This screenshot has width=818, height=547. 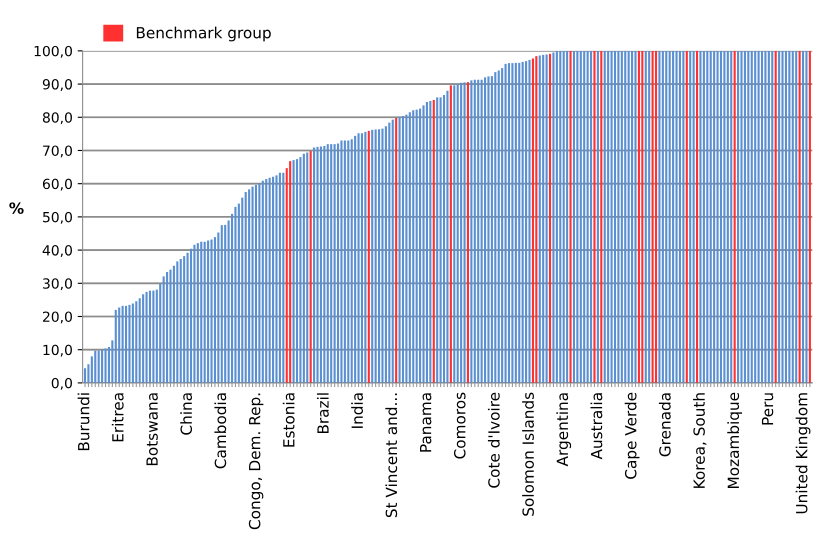 I want to click on x-tick-label: Grenada, so click(x=664, y=424).